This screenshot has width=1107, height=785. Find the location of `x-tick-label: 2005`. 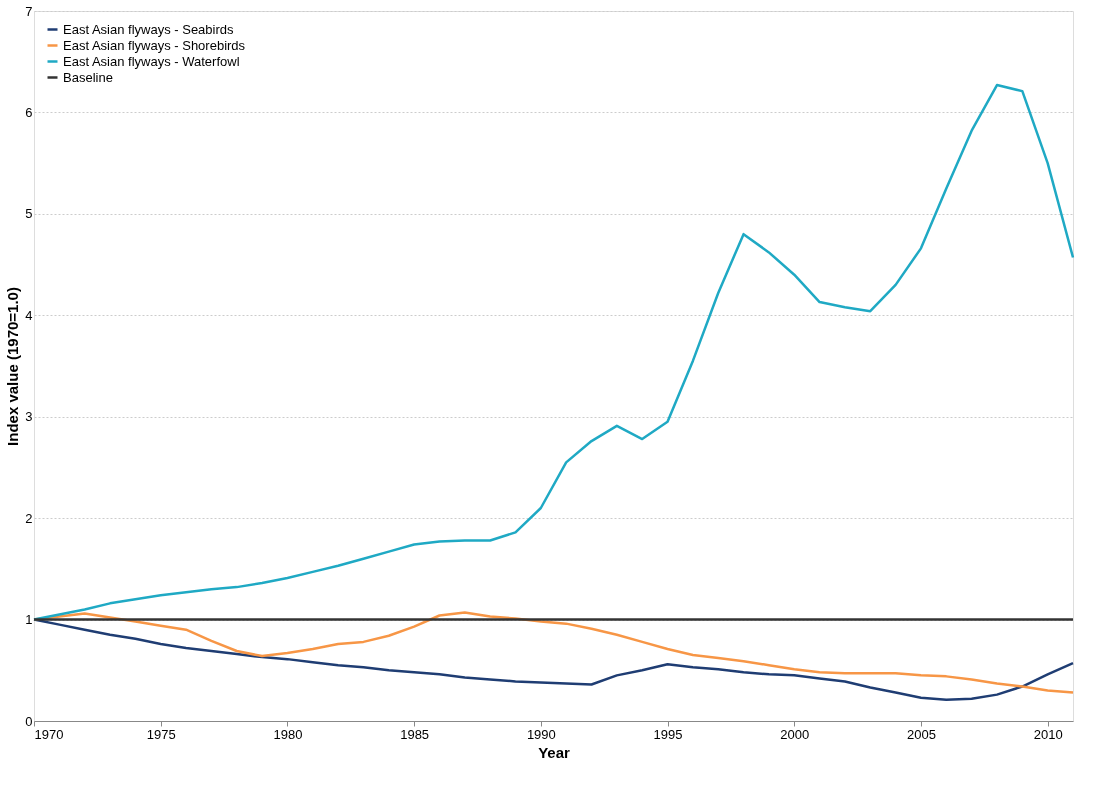

x-tick-label: 2005 is located at coordinates (921, 734).